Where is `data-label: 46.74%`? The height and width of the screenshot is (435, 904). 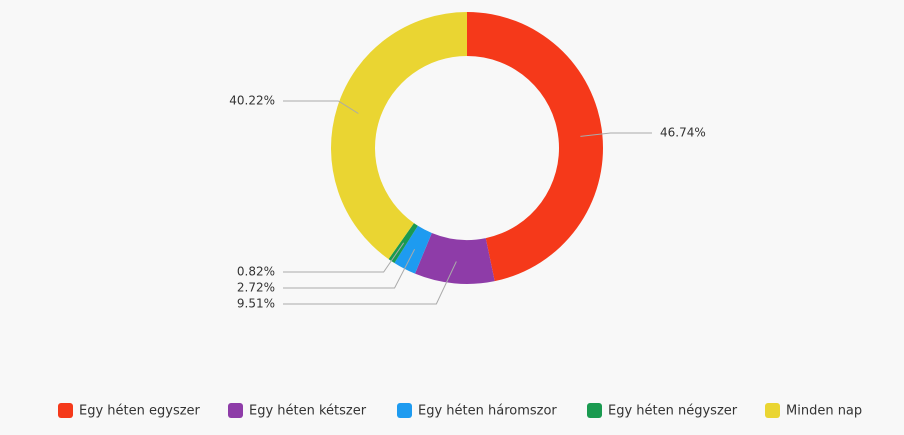
data-label: 46.74% is located at coordinates (683, 133).